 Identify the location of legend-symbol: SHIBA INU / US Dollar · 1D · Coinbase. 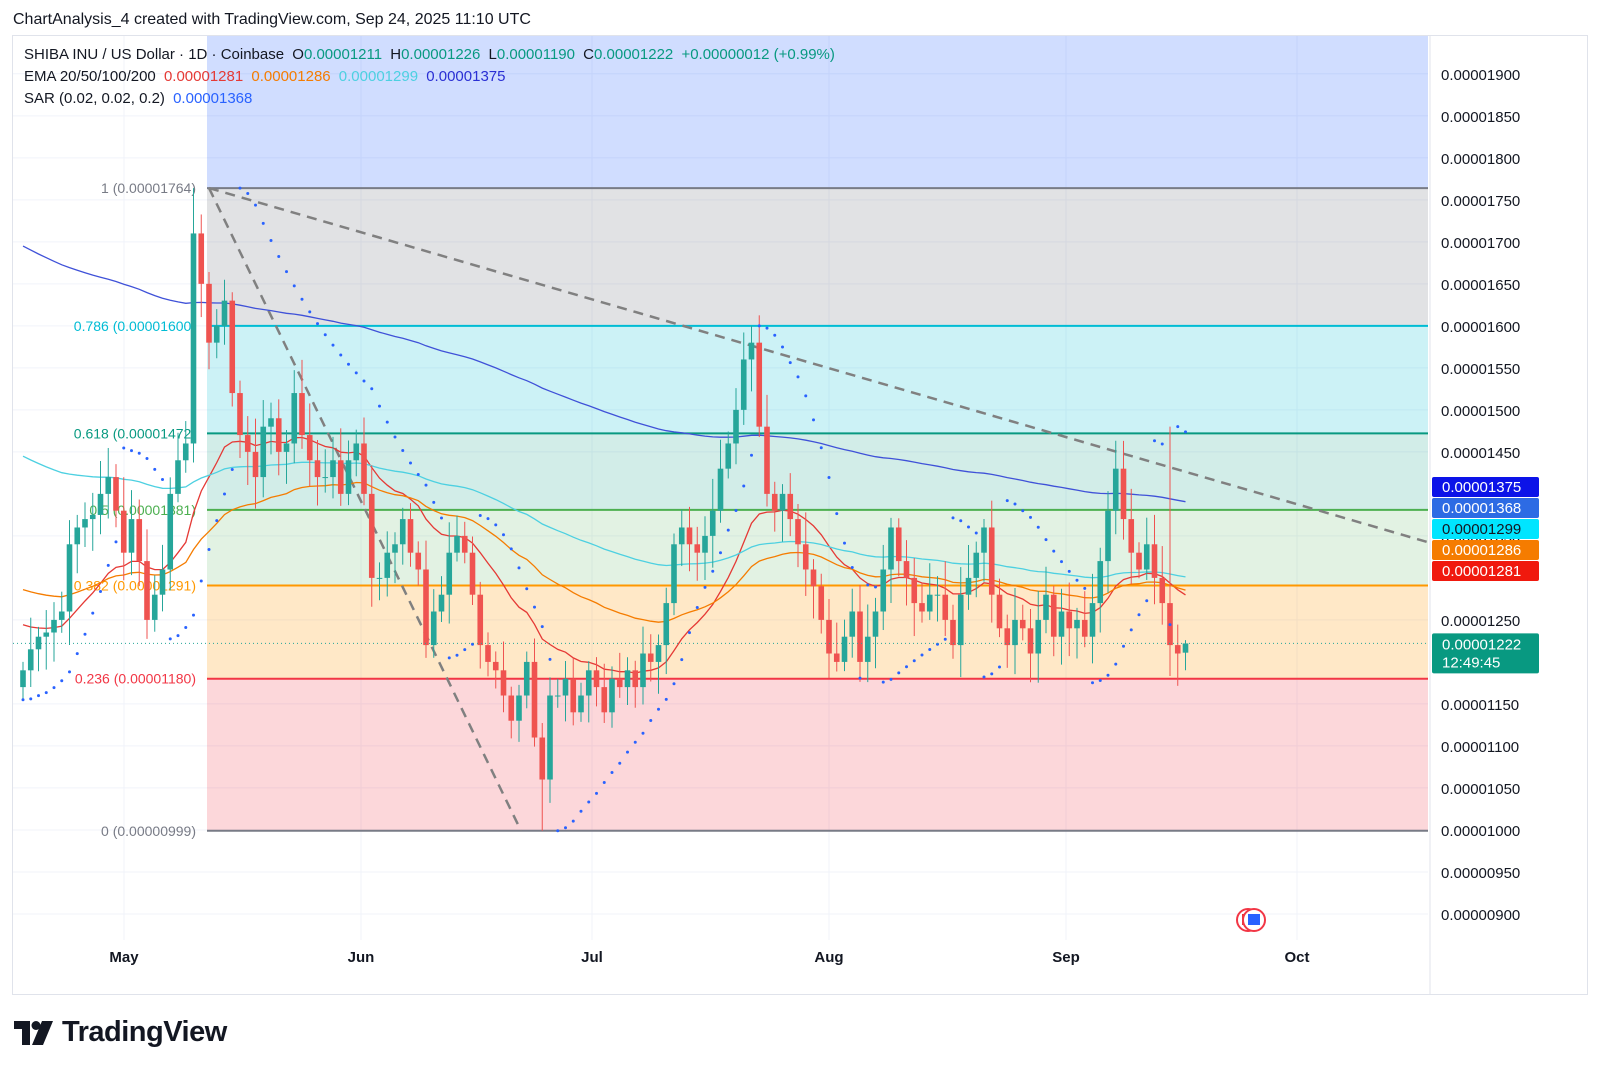
(154, 54).